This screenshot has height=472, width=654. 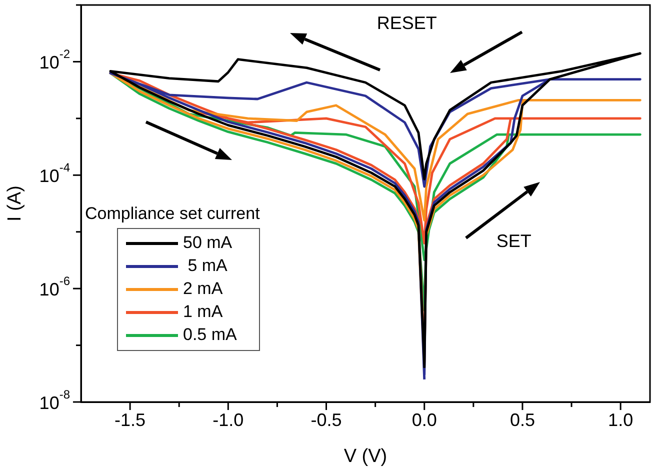 What do you see at coordinates (210, 335) in the screenshot?
I see `legend-label: 0.5 mA` at bounding box center [210, 335].